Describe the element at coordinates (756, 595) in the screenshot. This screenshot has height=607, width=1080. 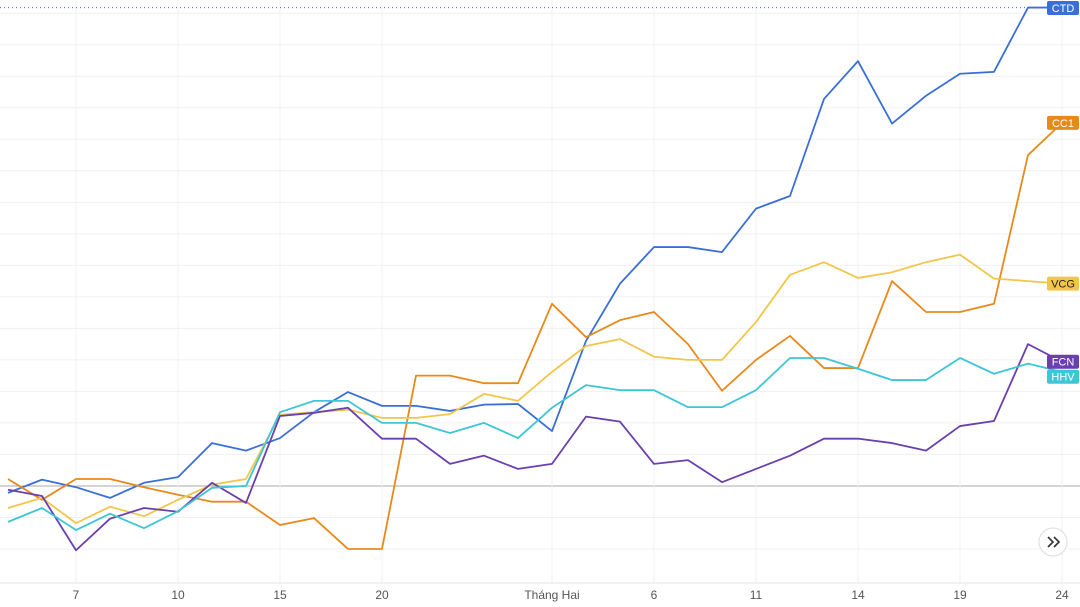
I see `x-tick-label: 11` at that location.